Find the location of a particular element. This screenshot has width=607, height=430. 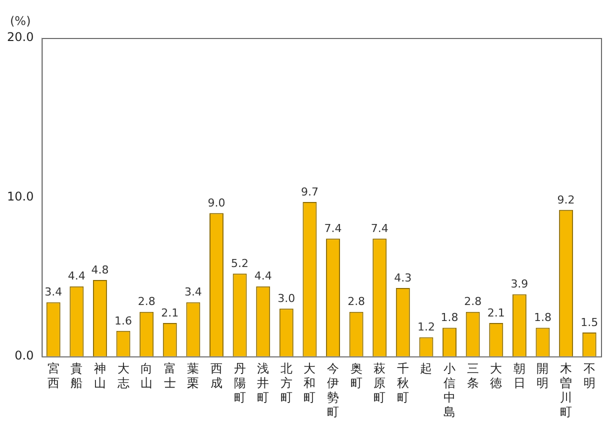

x-tick-label: 西成 is located at coordinates (216, 376).